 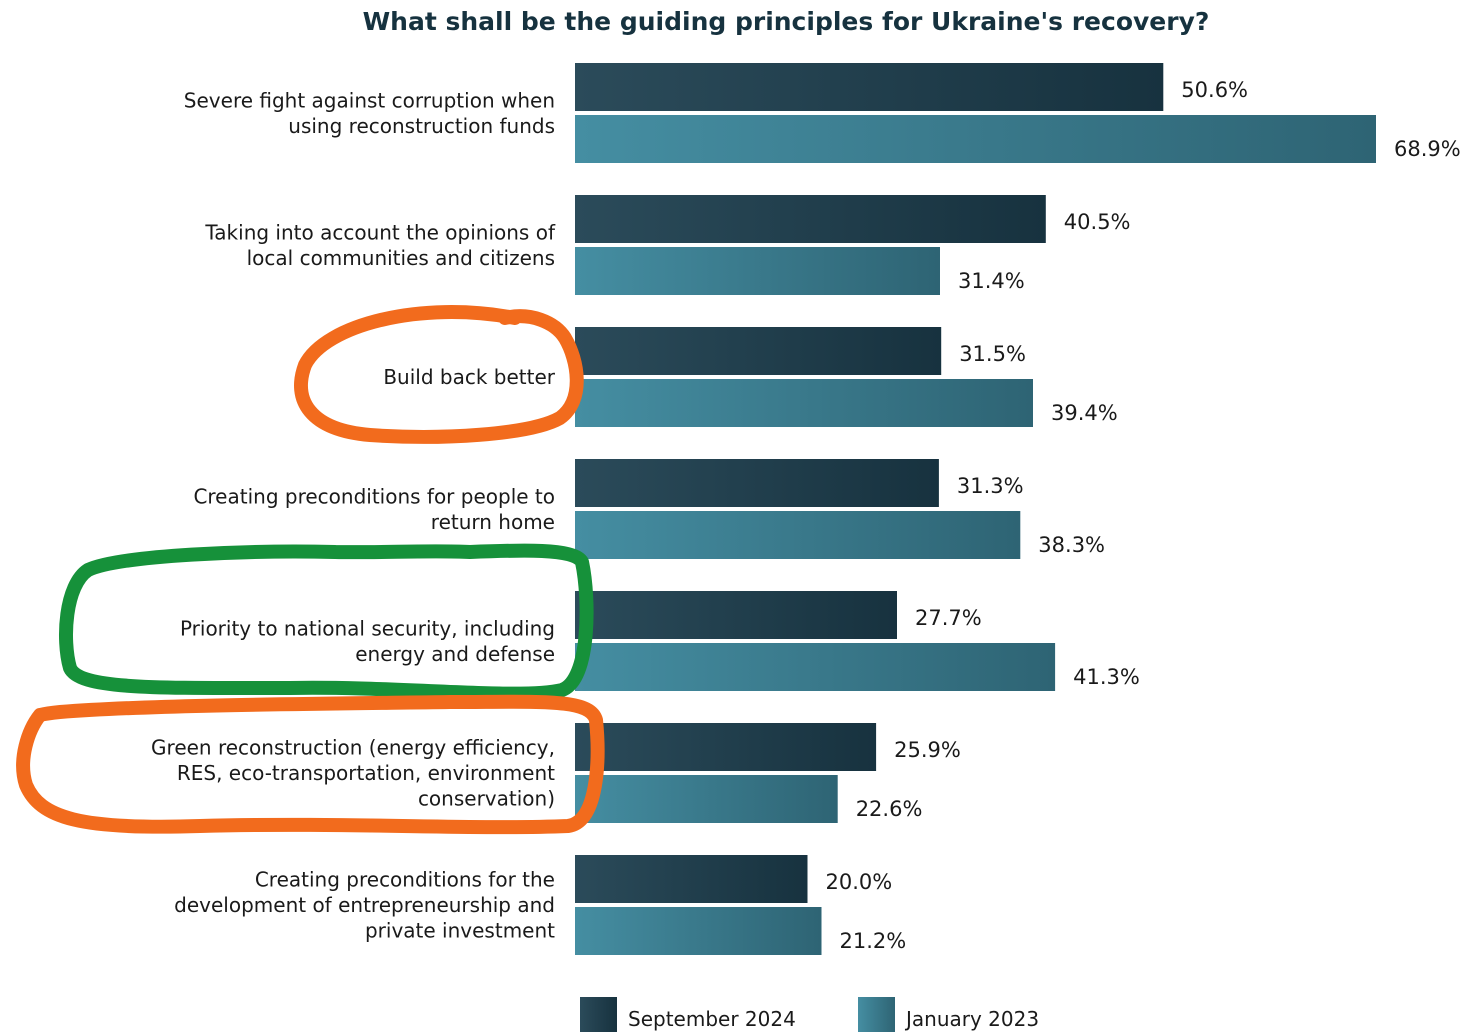 I want to click on legend-label: September 2024, so click(x=712, y=1019).